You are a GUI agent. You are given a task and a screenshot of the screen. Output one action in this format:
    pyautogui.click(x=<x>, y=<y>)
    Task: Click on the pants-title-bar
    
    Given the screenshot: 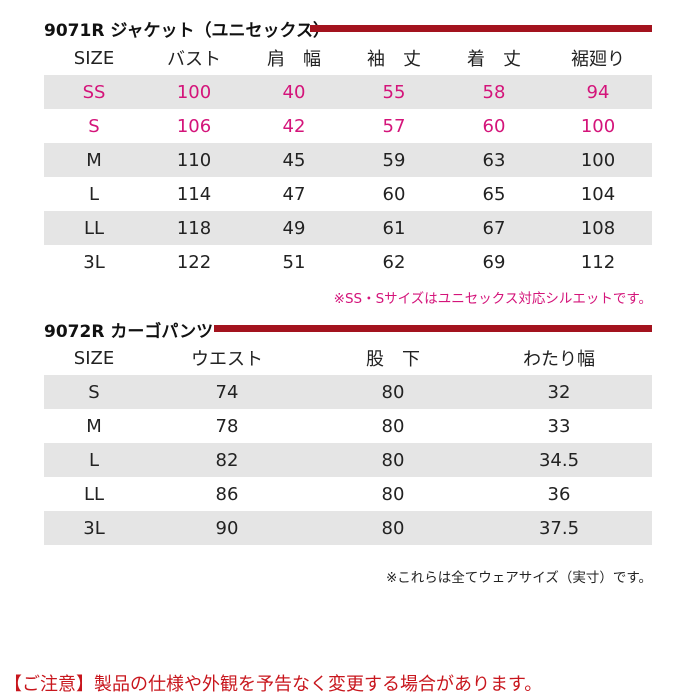 What is the action you would take?
    pyautogui.click(x=433, y=328)
    